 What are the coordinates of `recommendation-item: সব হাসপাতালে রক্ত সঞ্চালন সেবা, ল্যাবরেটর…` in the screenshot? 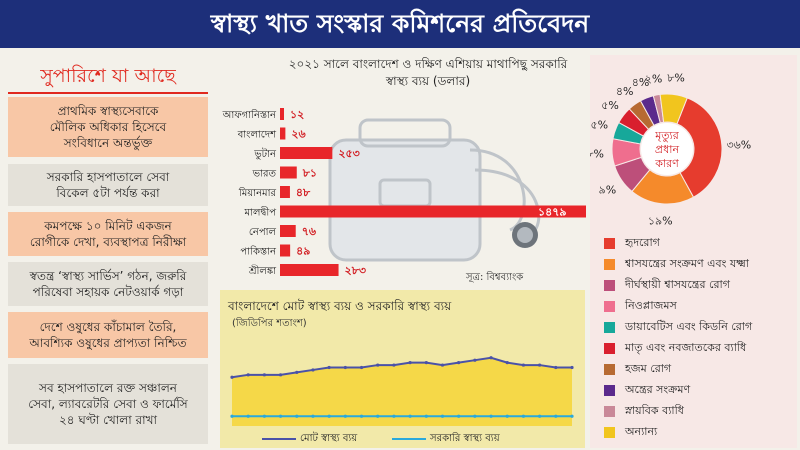 It's located at (108, 404).